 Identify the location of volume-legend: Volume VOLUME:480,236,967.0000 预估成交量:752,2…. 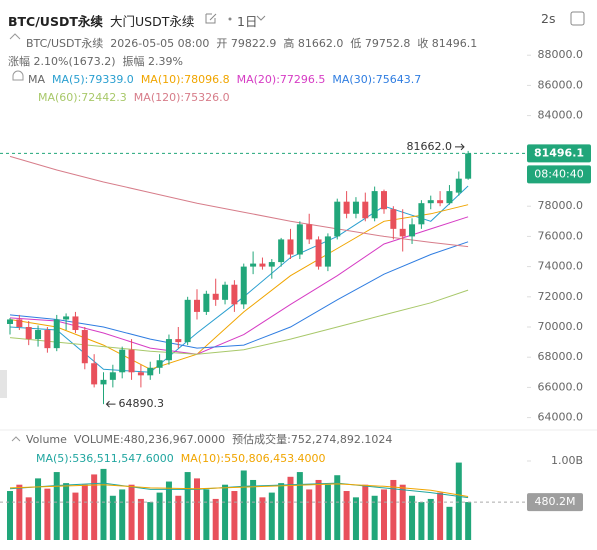
(209, 440).